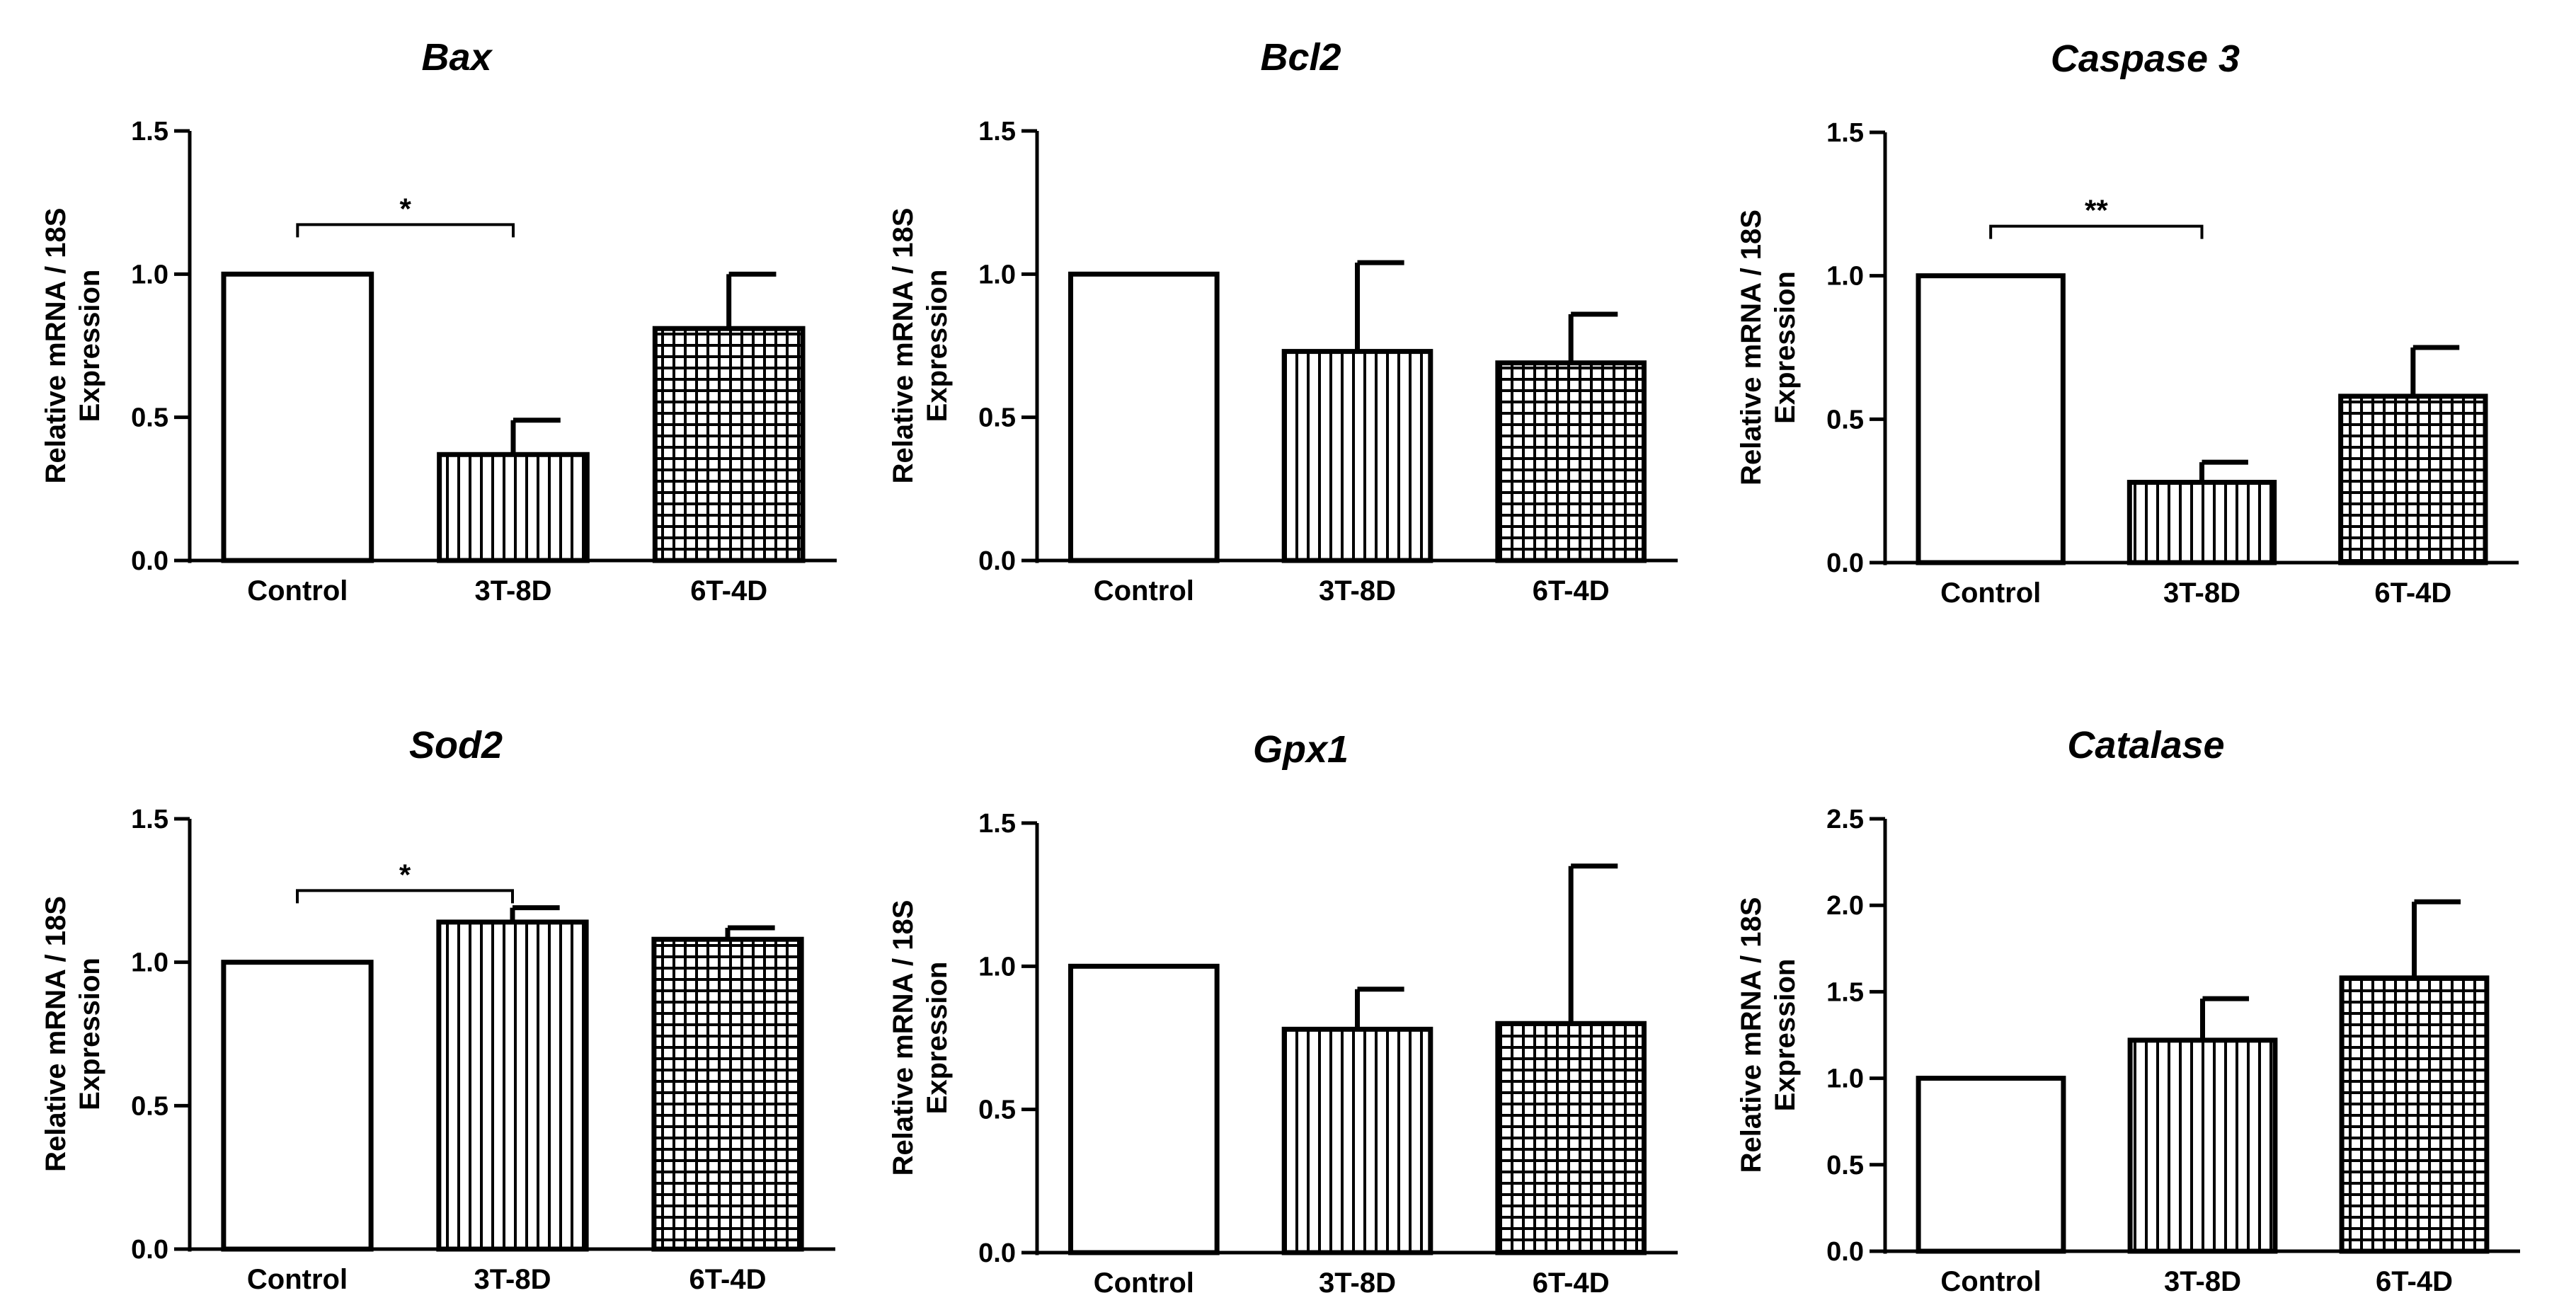 The image size is (2576, 1305). Describe the element at coordinates (457, 57) in the screenshot. I see `chart-title: Bax` at that location.